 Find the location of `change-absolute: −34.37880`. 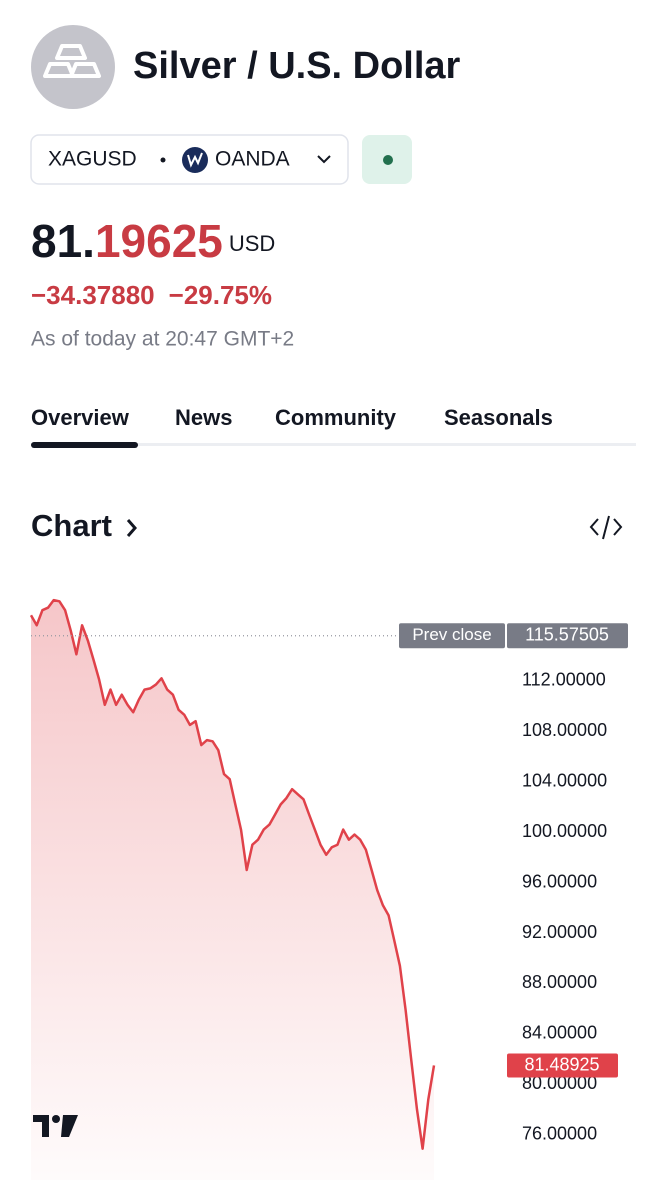

change-absolute: −34.37880 is located at coordinates (93, 295).